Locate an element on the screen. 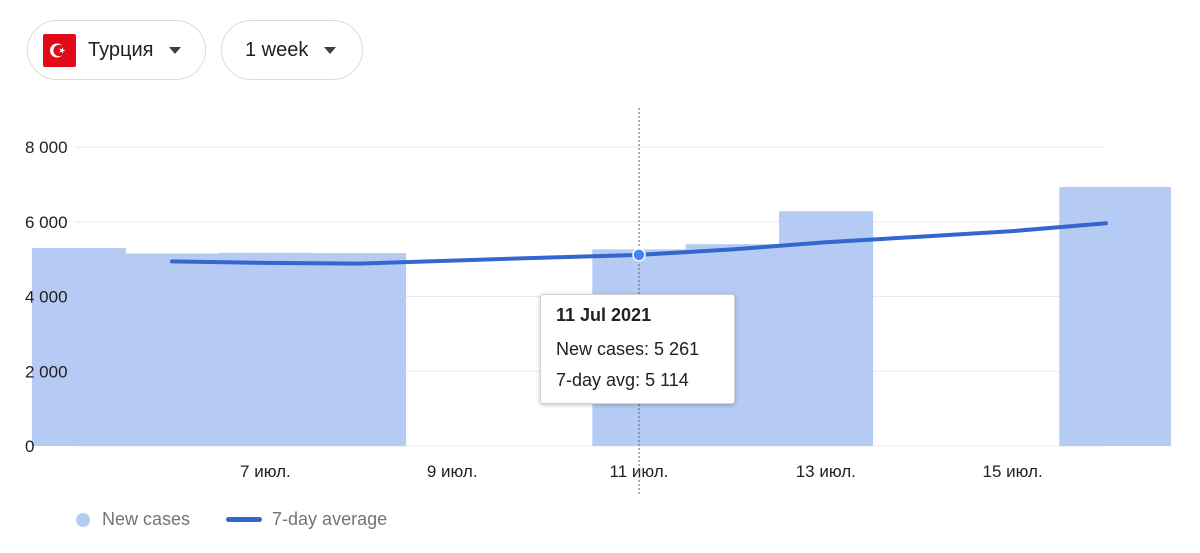 The height and width of the screenshot is (553, 1200). x-tick-label: 7 июл. is located at coordinates (265, 471).